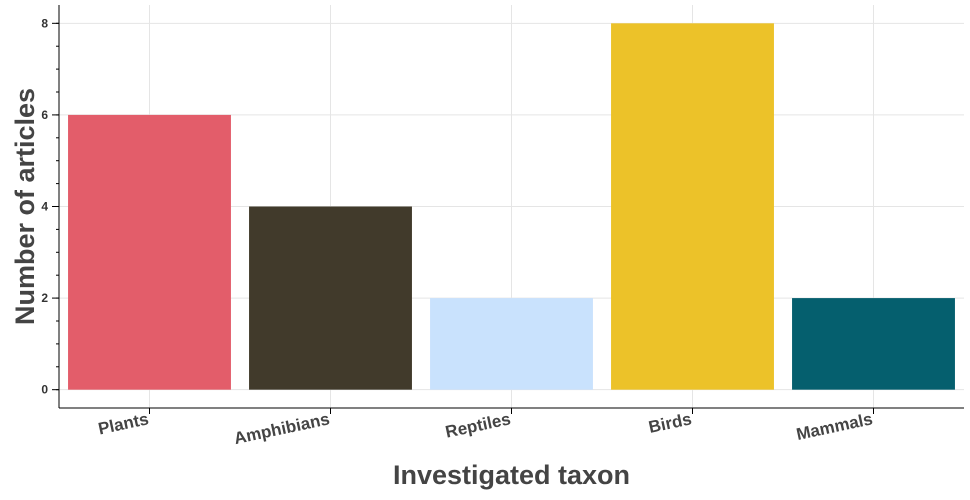  I want to click on bar-birds, so click(692, 206).